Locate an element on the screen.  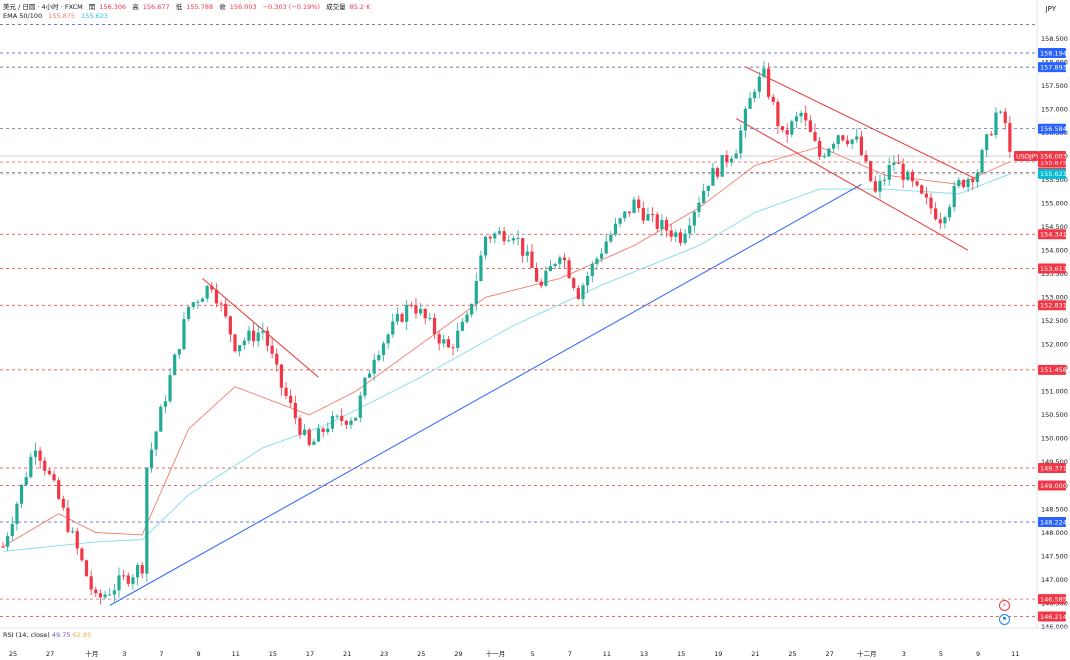
x-tick-label: 19 is located at coordinates (718, 654).